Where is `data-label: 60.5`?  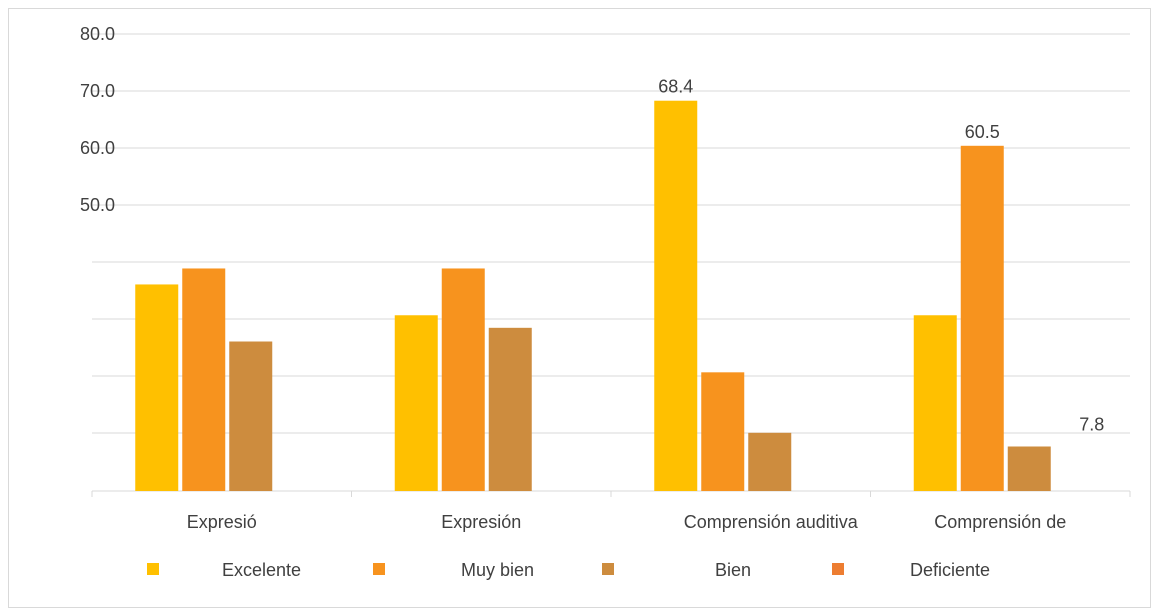
data-label: 60.5 is located at coordinates (982, 132).